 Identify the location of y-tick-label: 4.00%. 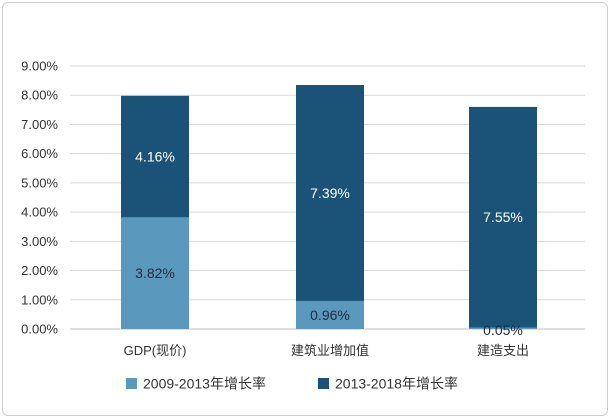
(39, 212).